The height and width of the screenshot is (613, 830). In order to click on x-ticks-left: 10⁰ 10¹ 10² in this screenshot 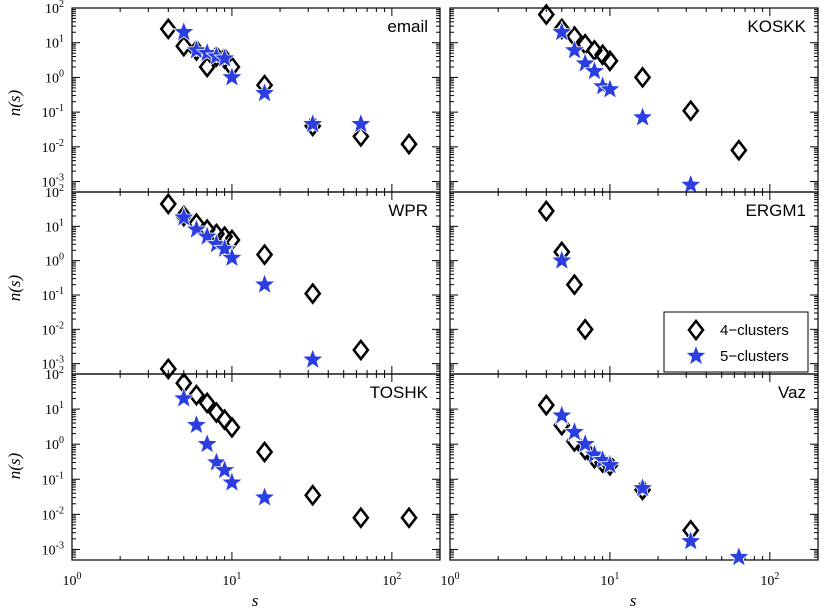, I will do `click(232, 580)`.